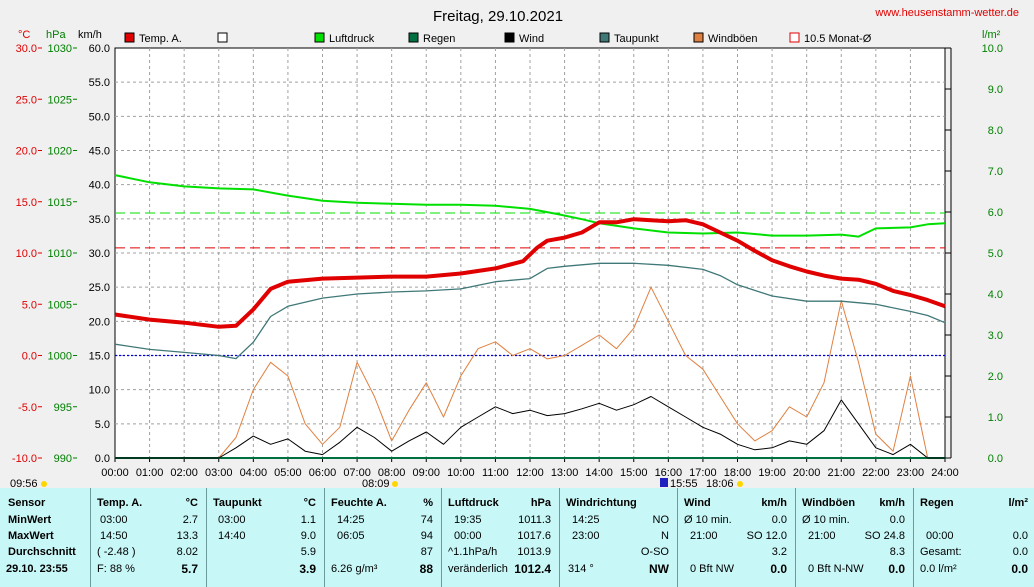 This screenshot has width=1034, height=587. I want to click on hour-tick-label: 18:00, so click(738, 473).